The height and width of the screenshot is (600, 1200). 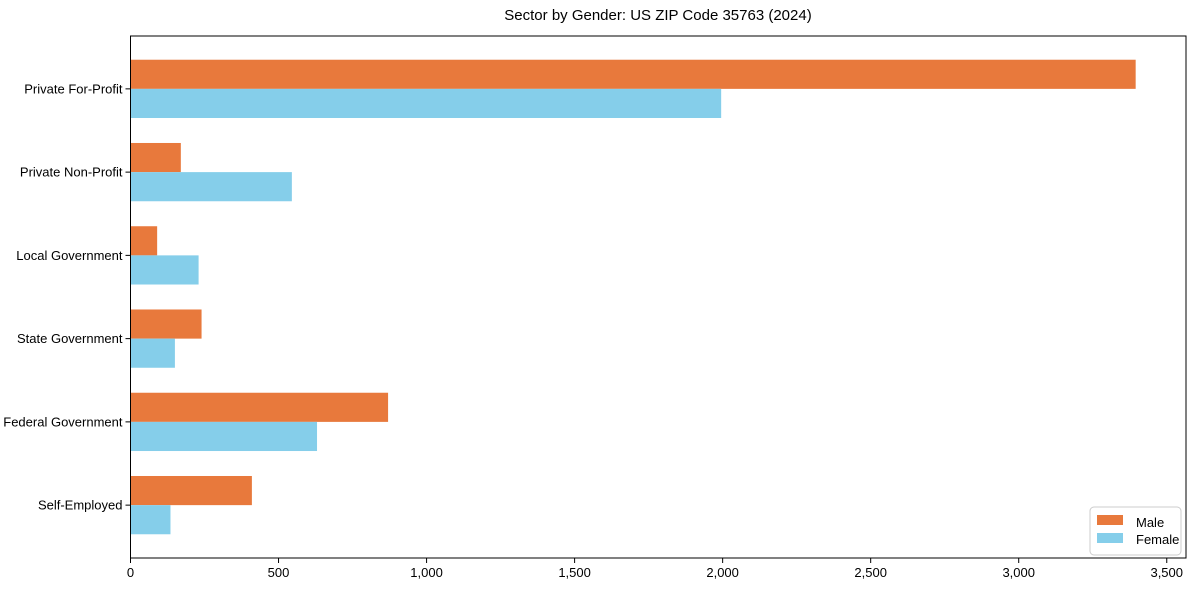 I want to click on y-category-label: Private Non-Profit, so click(x=71, y=172).